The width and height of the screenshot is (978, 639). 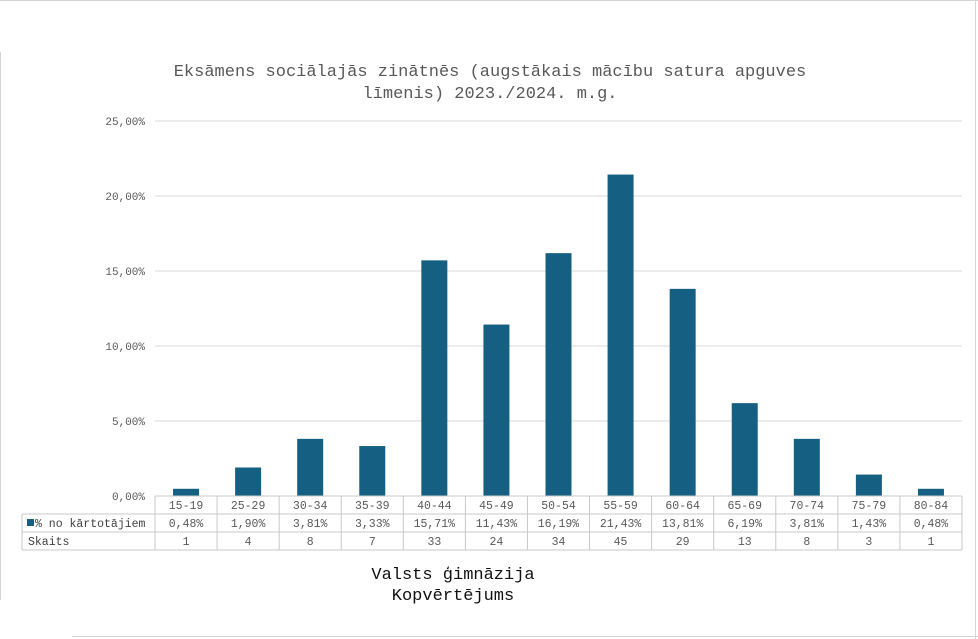 What do you see at coordinates (30, 522) in the screenshot?
I see `legend-key` at bounding box center [30, 522].